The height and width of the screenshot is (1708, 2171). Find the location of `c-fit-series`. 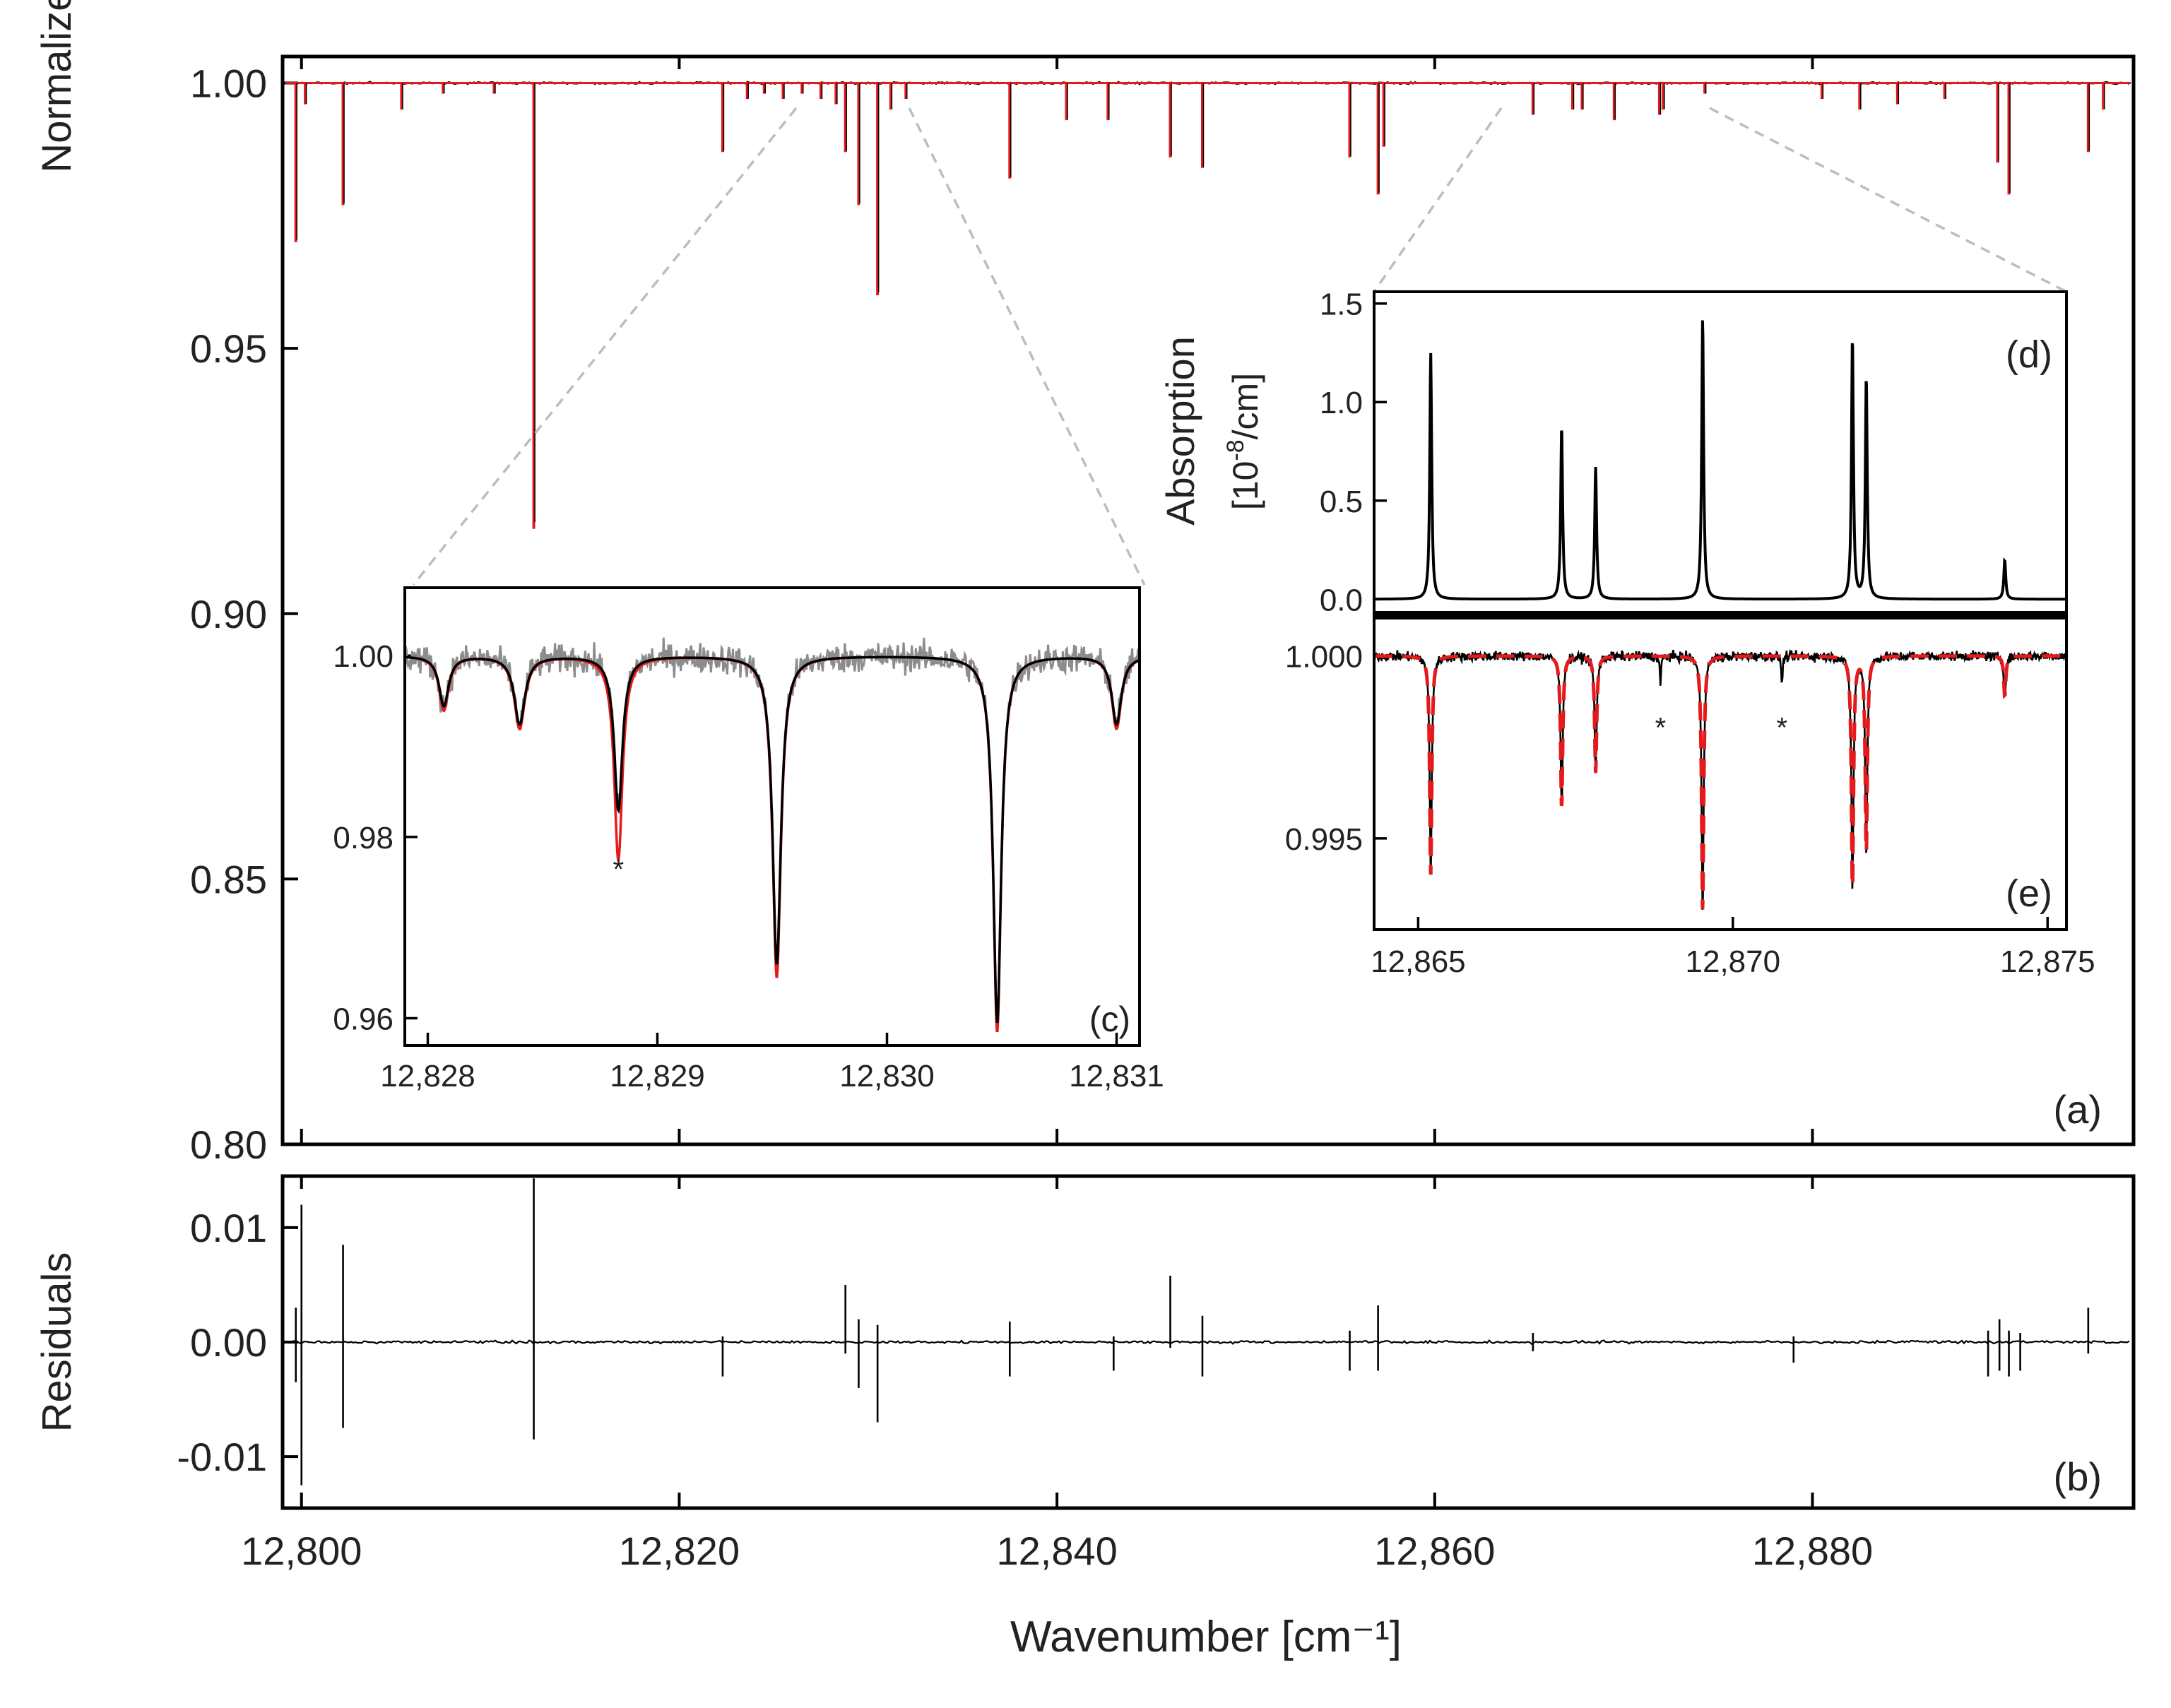

c-fit-series is located at coordinates (772, 840).